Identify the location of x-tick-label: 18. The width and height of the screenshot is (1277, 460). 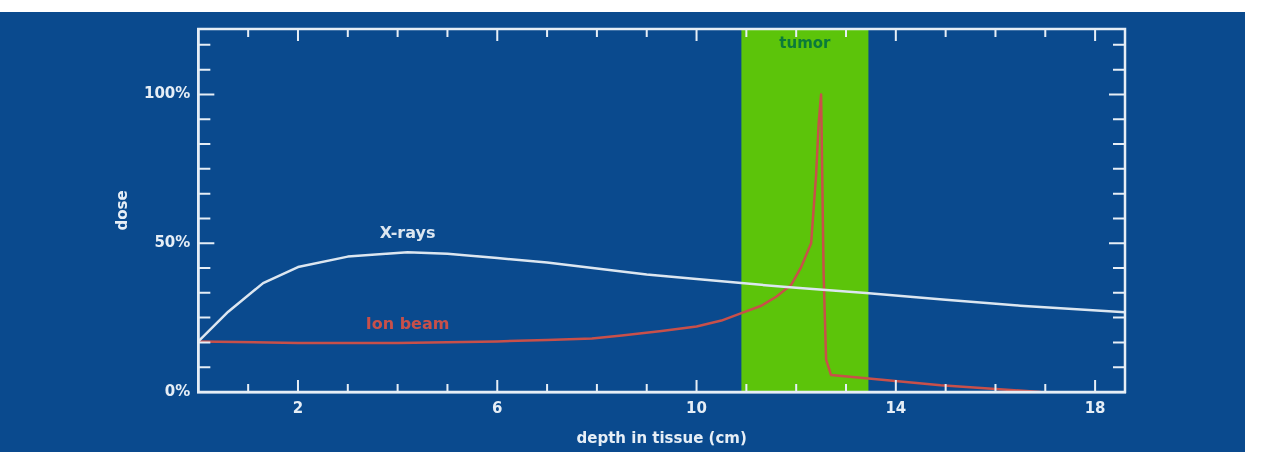
(1095, 407).